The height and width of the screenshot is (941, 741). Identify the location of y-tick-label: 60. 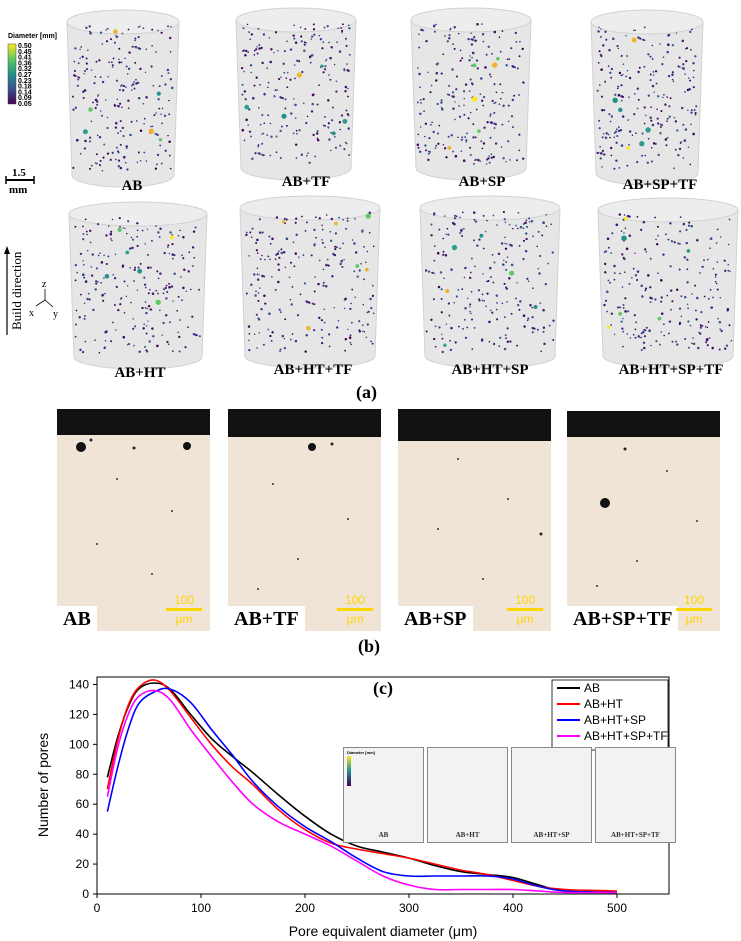
(83, 804).